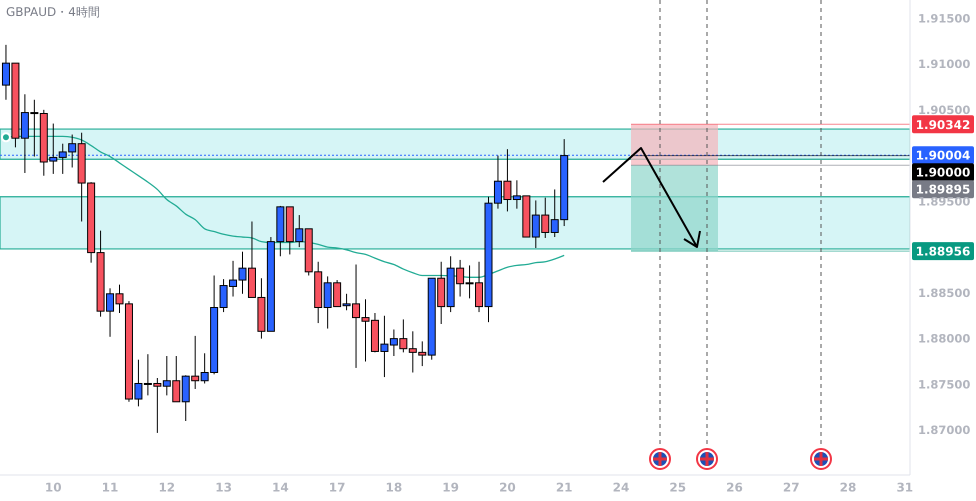 This screenshot has width=976, height=501. I want to click on x-tick-label: 28, so click(848, 487).